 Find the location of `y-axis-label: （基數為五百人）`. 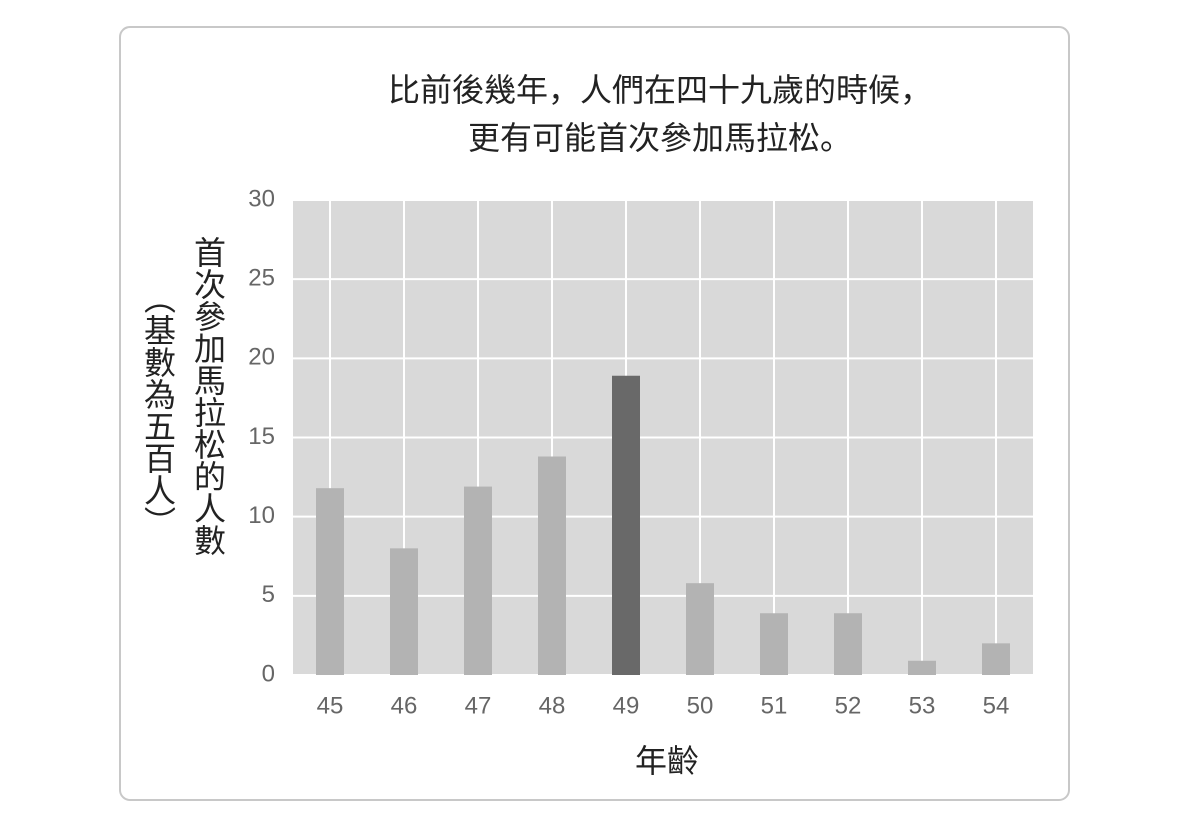

y-axis-label: （基數為五百人） is located at coordinates (158, 410).